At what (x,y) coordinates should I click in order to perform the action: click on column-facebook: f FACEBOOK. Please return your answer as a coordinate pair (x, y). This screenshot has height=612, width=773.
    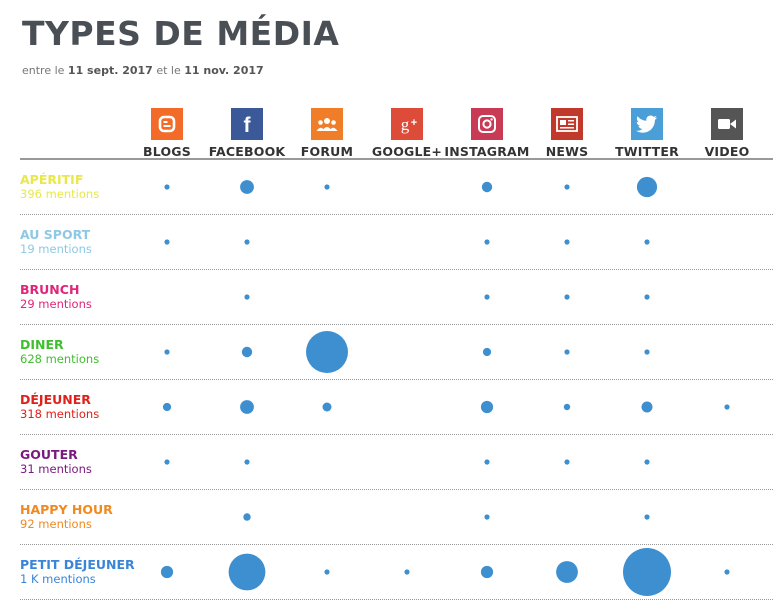
    Looking at the image, I should click on (247, 133).